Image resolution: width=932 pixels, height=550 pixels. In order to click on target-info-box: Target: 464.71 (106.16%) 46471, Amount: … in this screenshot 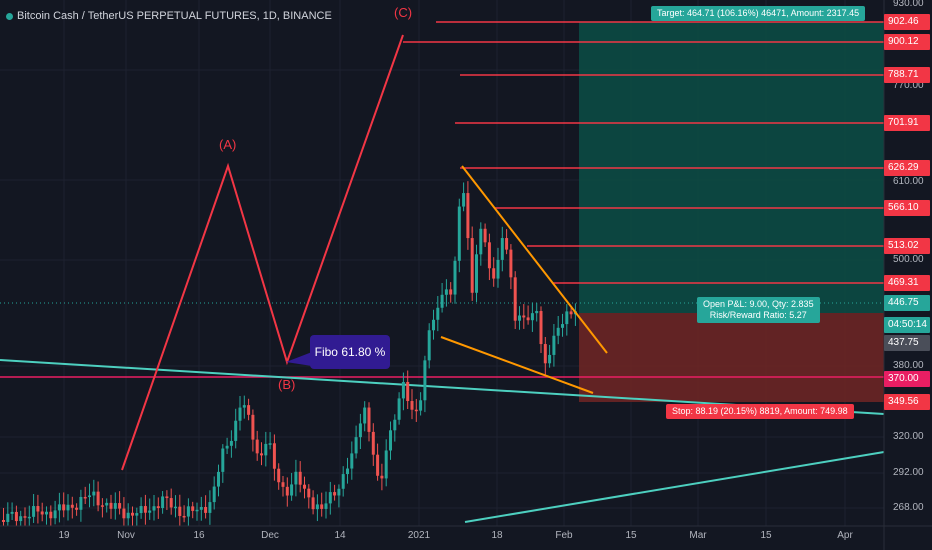, I will do `click(758, 13)`.